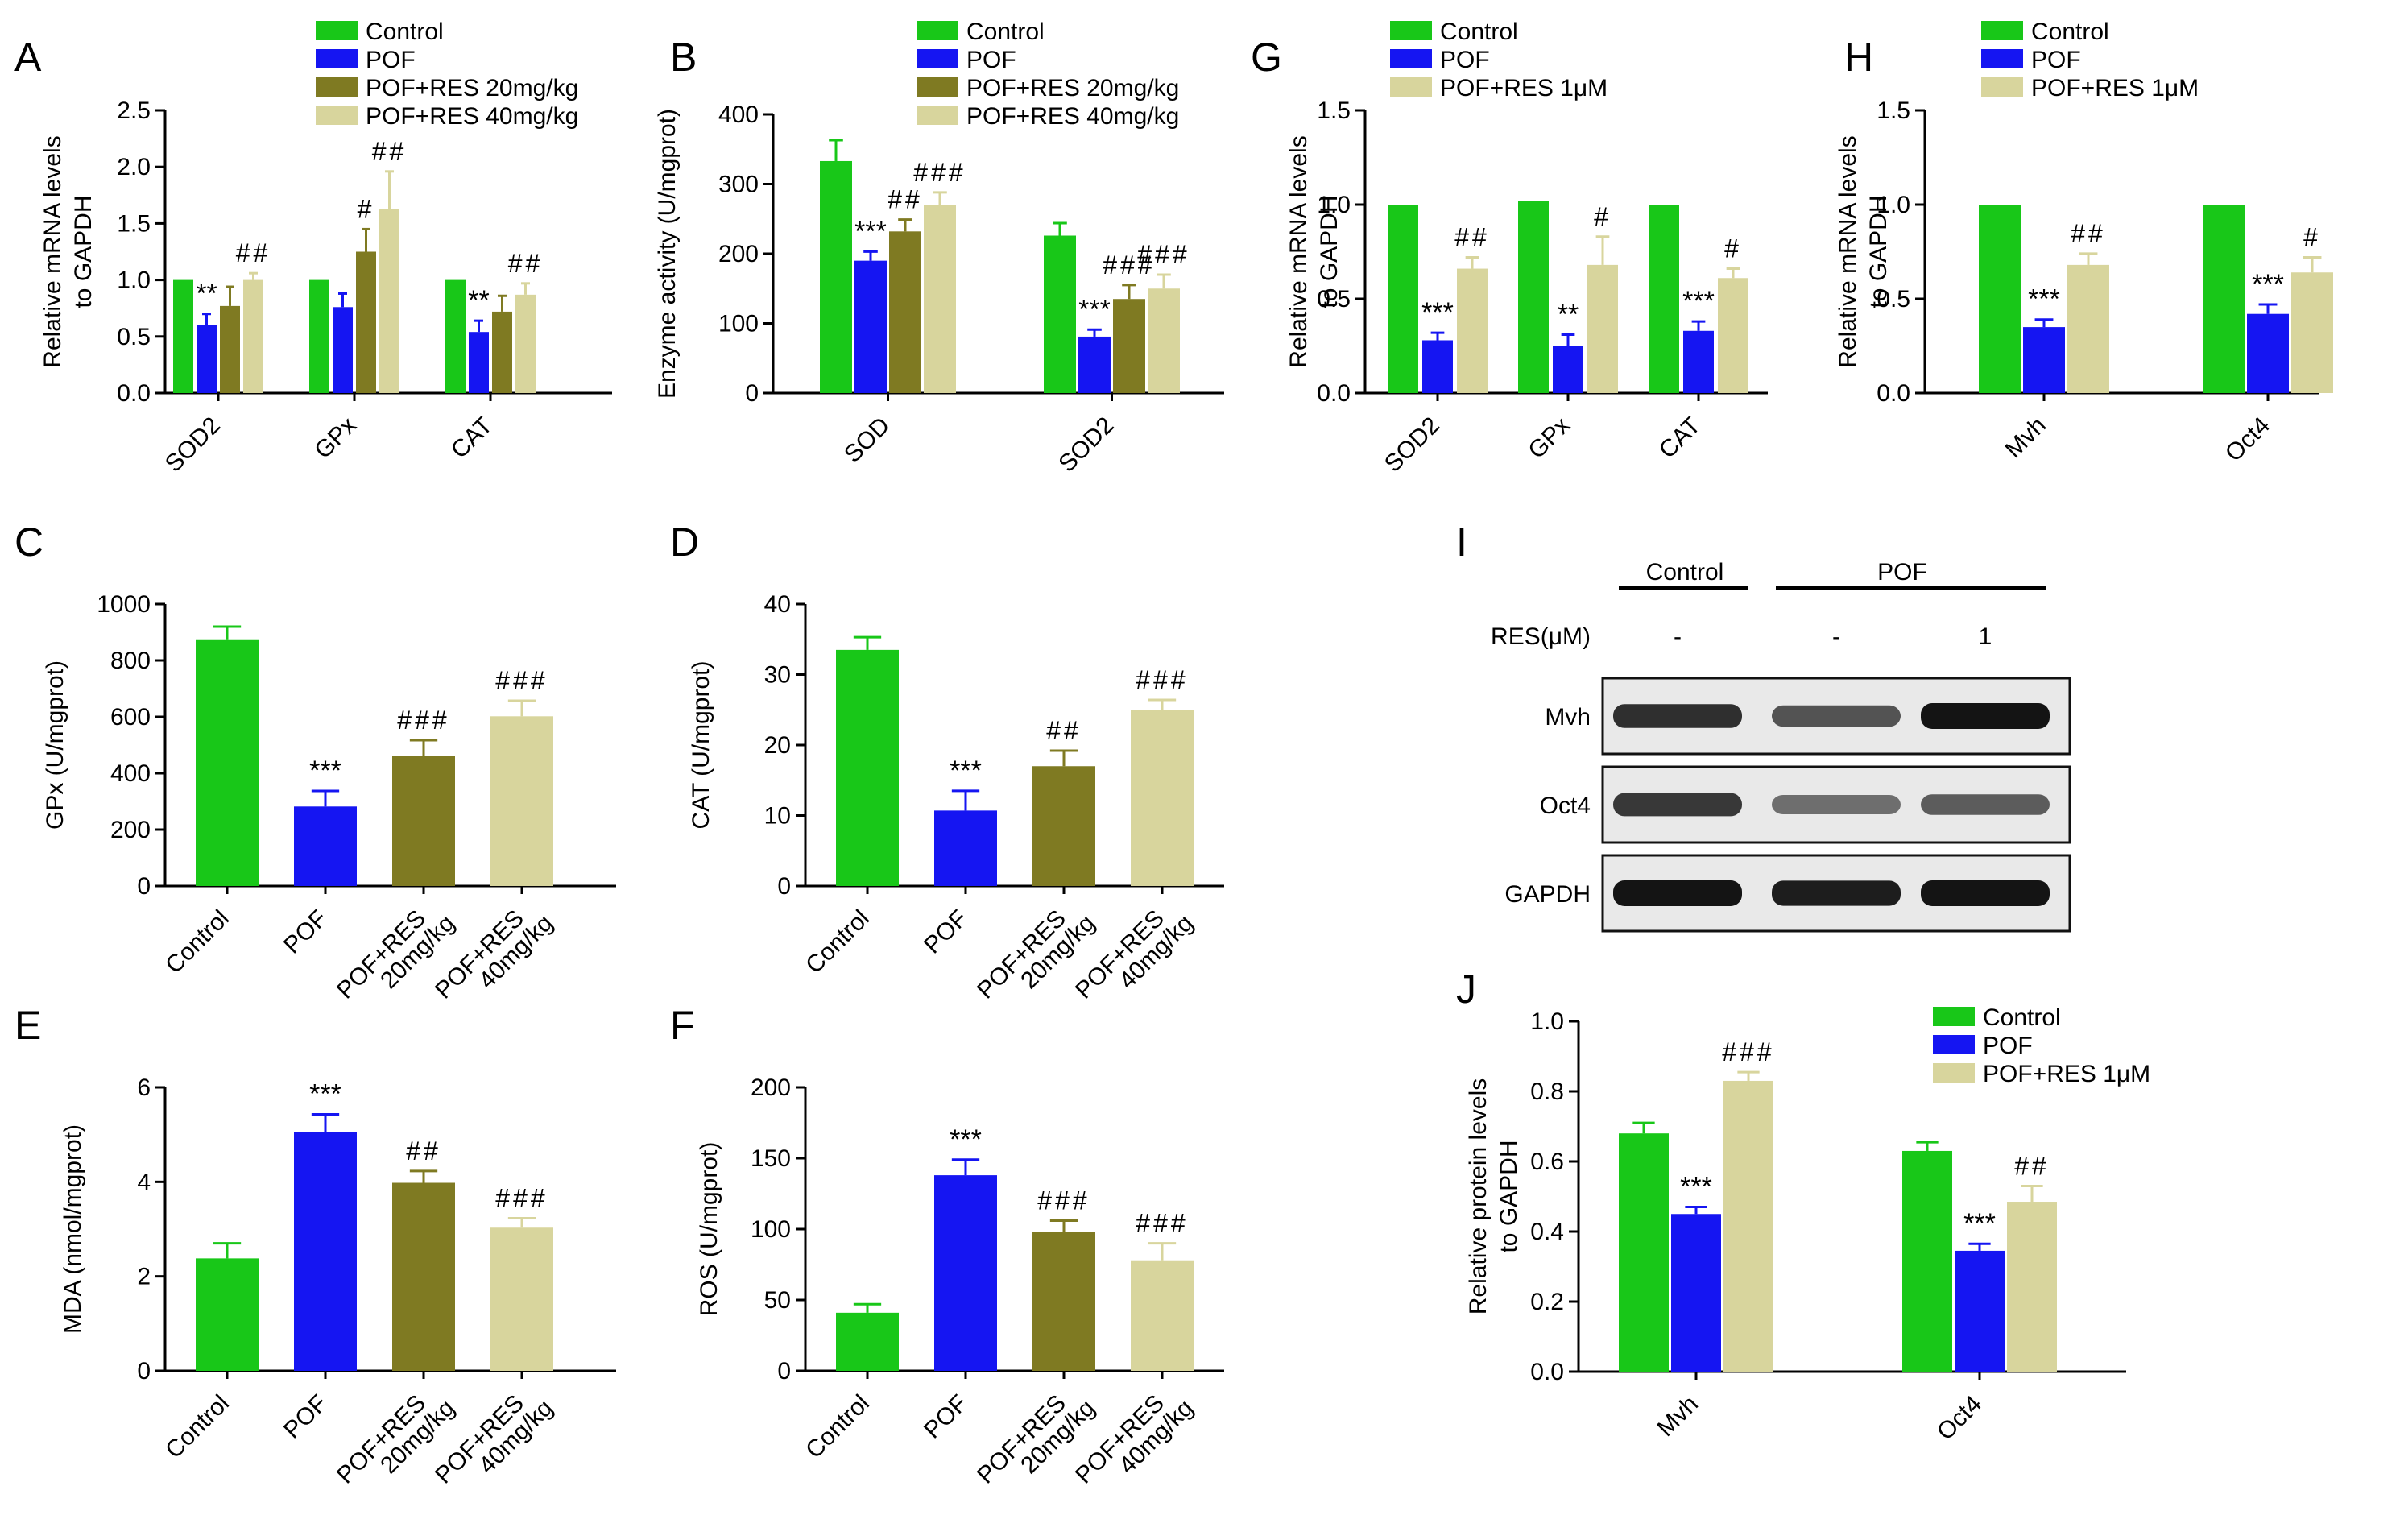 The height and width of the screenshot is (1540, 2400). Describe the element at coordinates (366, 208) in the screenshot. I see `significance-mark: #` at that location.